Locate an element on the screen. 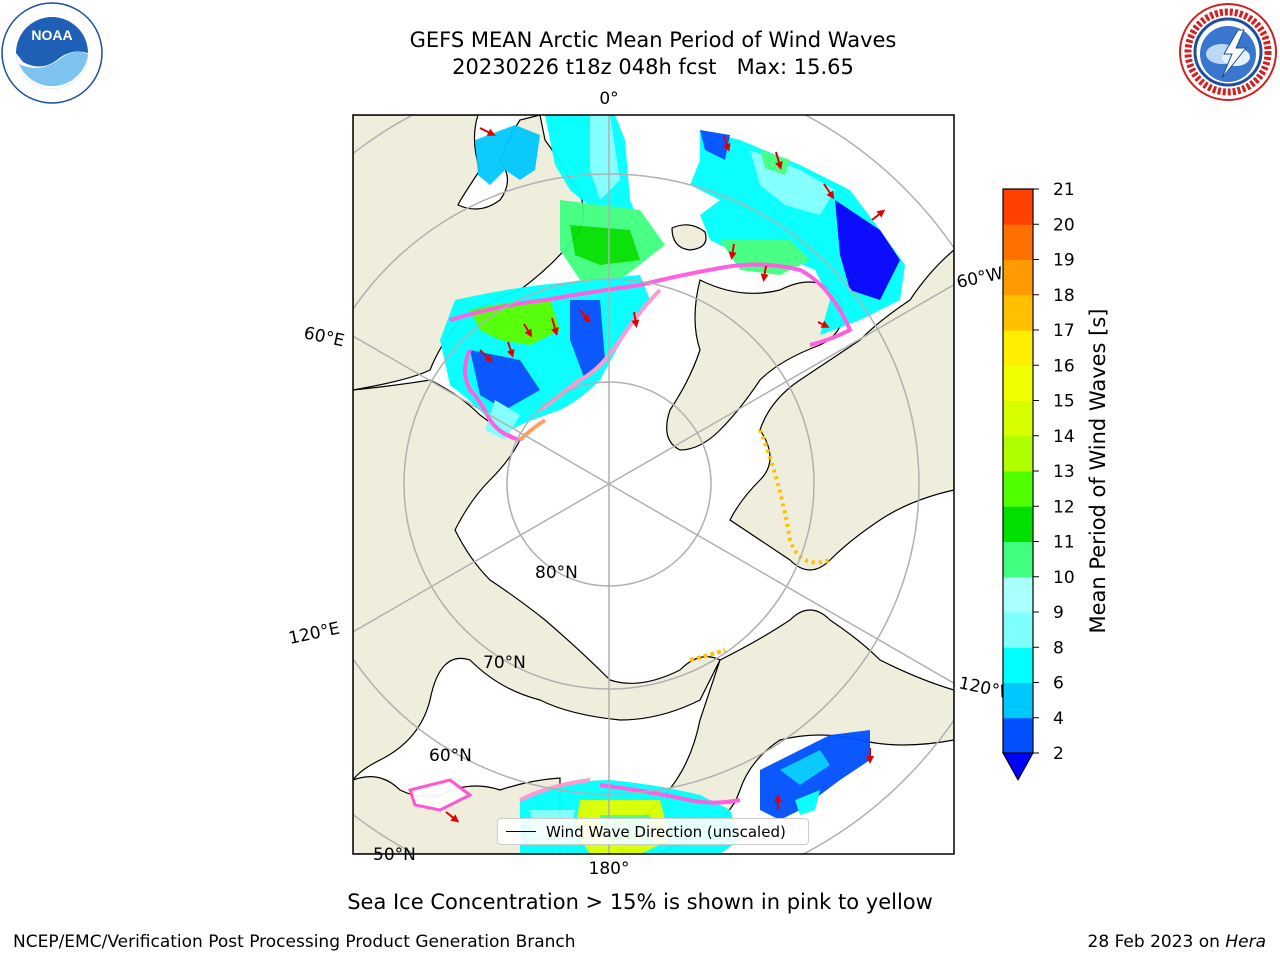 The width and height of the screenshot is (1280, 960). colorbar-extend-triangle is located at coordinates (1018, 767).